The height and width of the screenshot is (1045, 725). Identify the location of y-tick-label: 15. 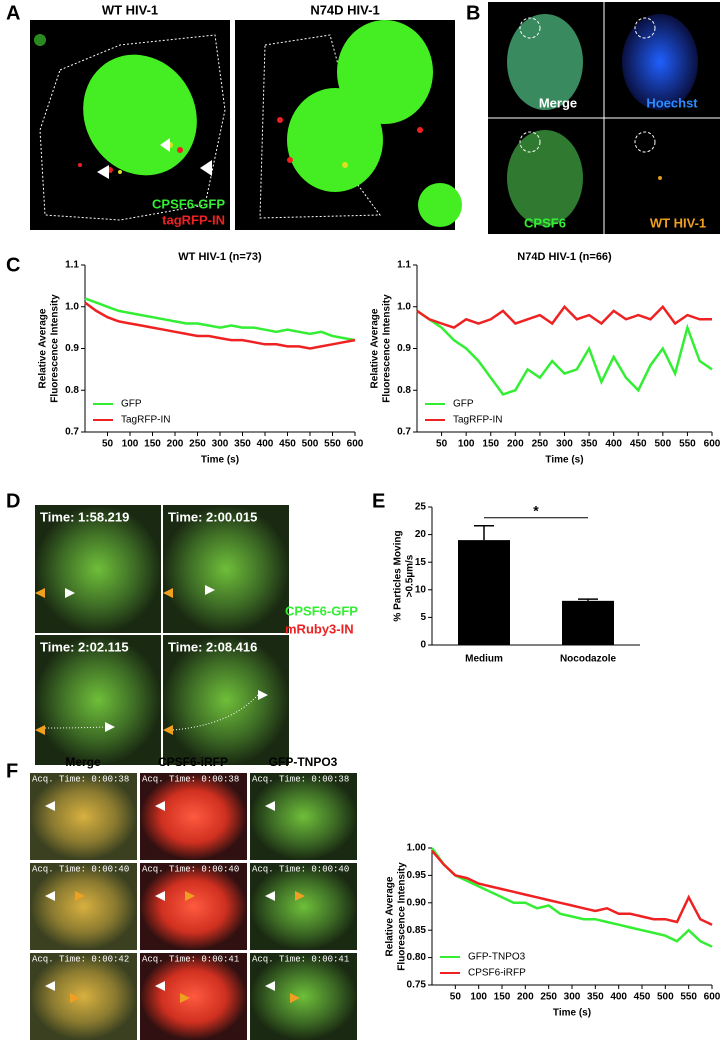
(421, 562).